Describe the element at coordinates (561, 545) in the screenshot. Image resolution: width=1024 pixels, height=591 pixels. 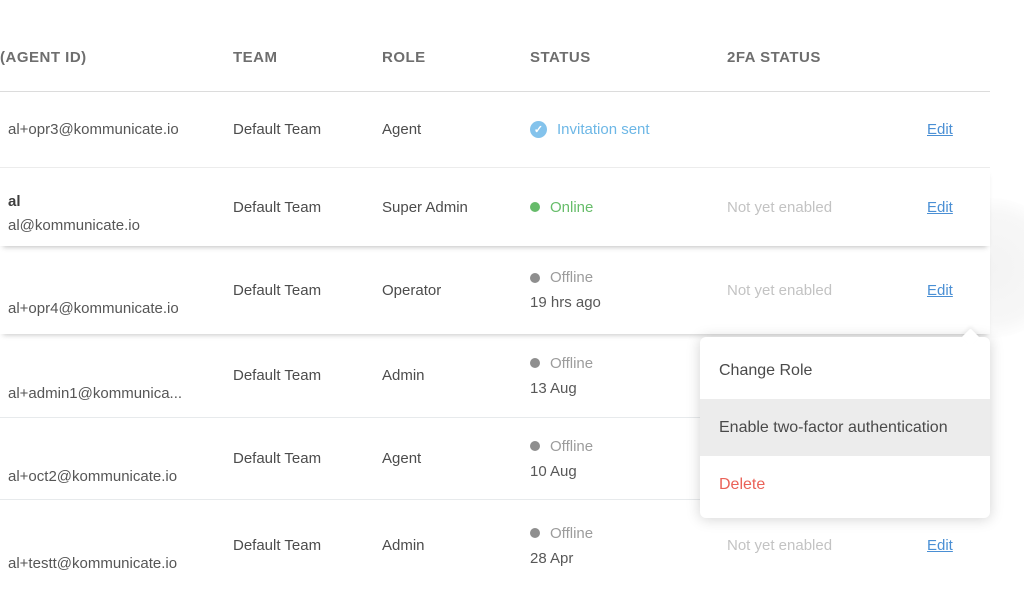
I see `status-cell: Offline 28 Apr` at that location.